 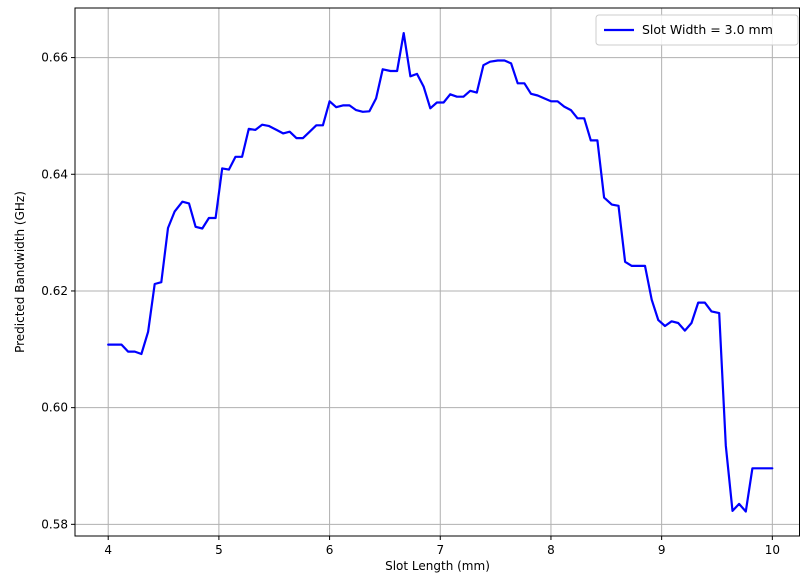 I want to click on x-tick-label: 10, so click(x=772, y=550).